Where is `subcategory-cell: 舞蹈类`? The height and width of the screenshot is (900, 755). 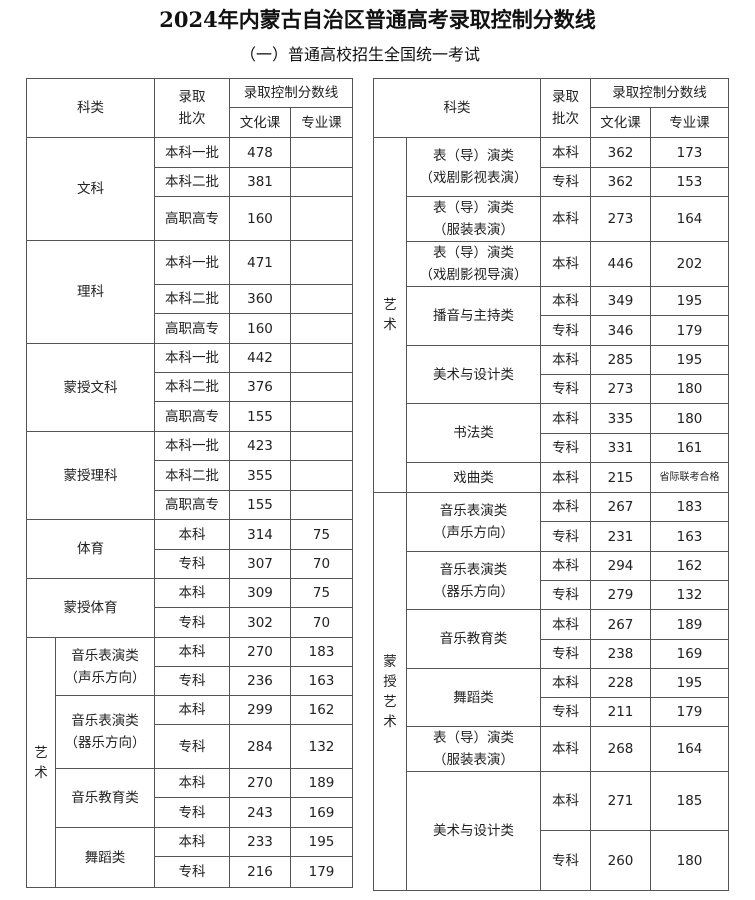 subcategory-cell: 舞蹈类 is located at coordinates (105, 857).